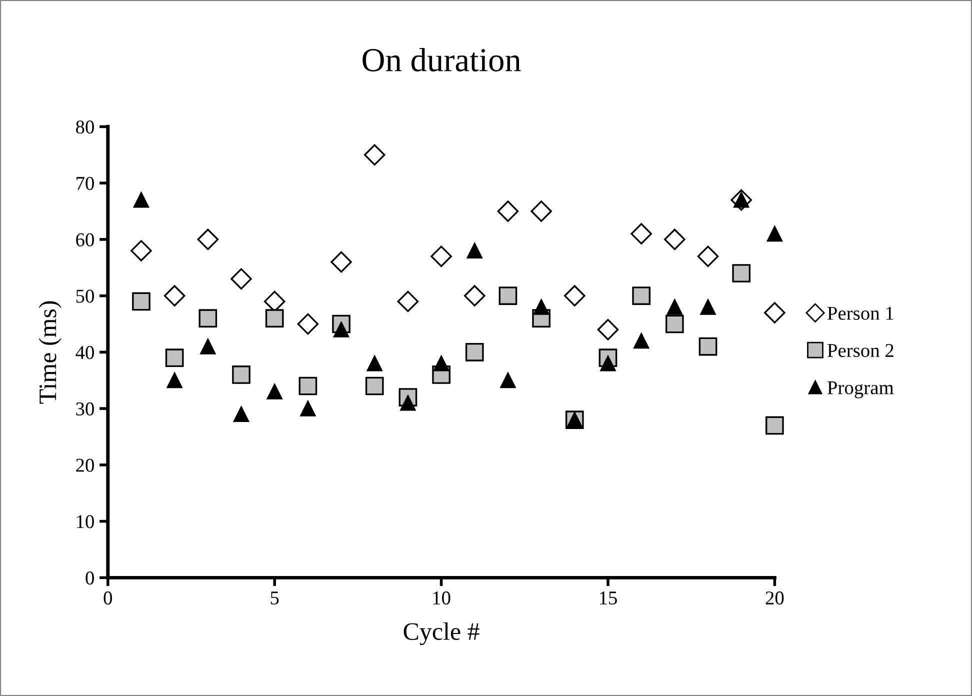 The width and height of the screenshot is (972, 696). I want to click on x-tick-label: 10, so click(441, 598).